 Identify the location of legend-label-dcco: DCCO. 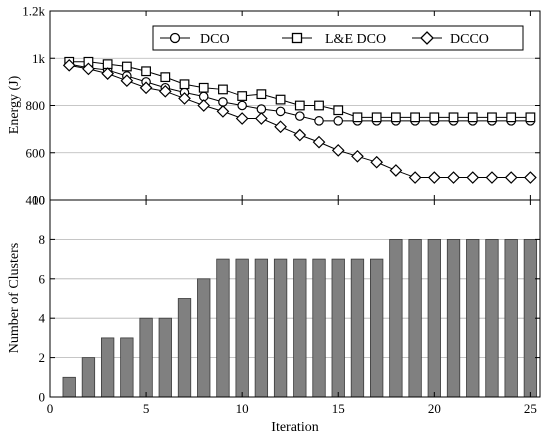
(469, 39).